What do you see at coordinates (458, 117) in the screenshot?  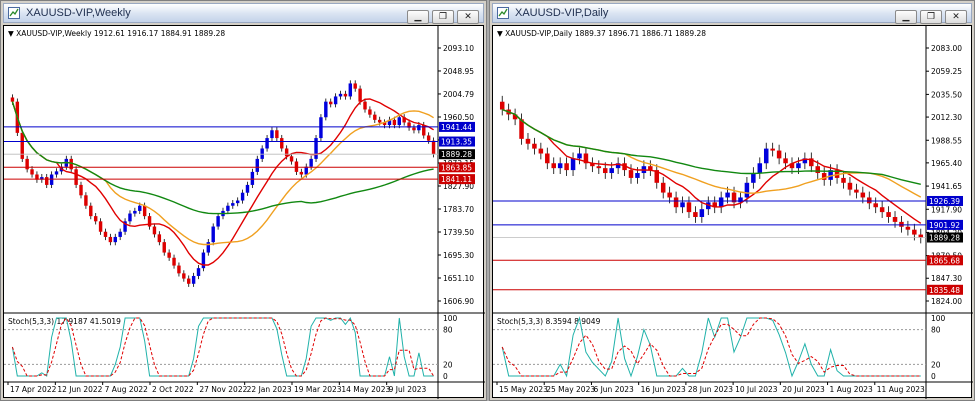 I see `price-tick-label: 1960.50` at bounding box center [458, 117].